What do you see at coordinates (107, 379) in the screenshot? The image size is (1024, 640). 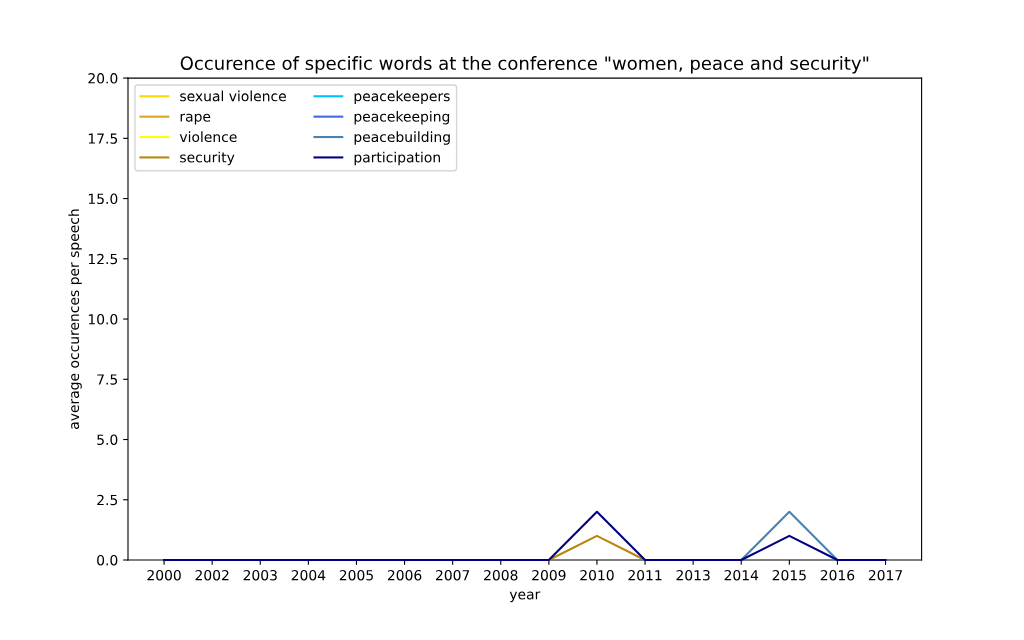 I see `y-tick-label: 7.5` at bounding box center [107, 379].